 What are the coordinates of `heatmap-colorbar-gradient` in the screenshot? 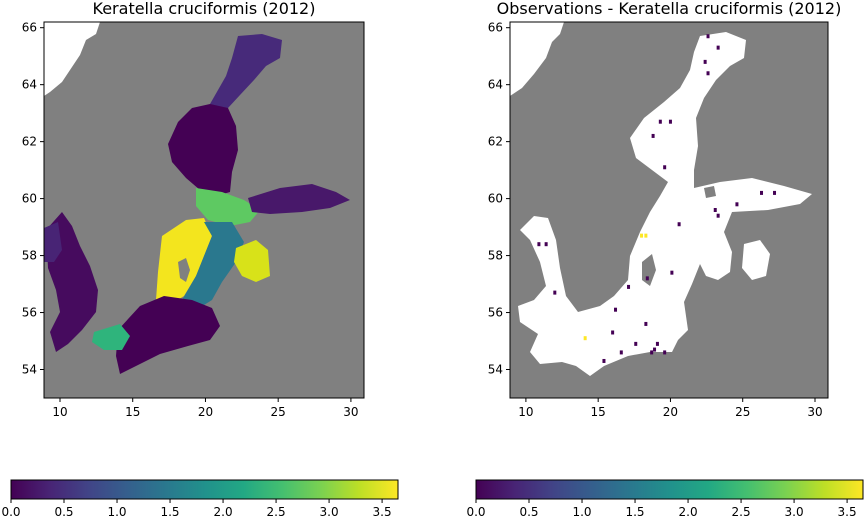 It's located at (204, 489).